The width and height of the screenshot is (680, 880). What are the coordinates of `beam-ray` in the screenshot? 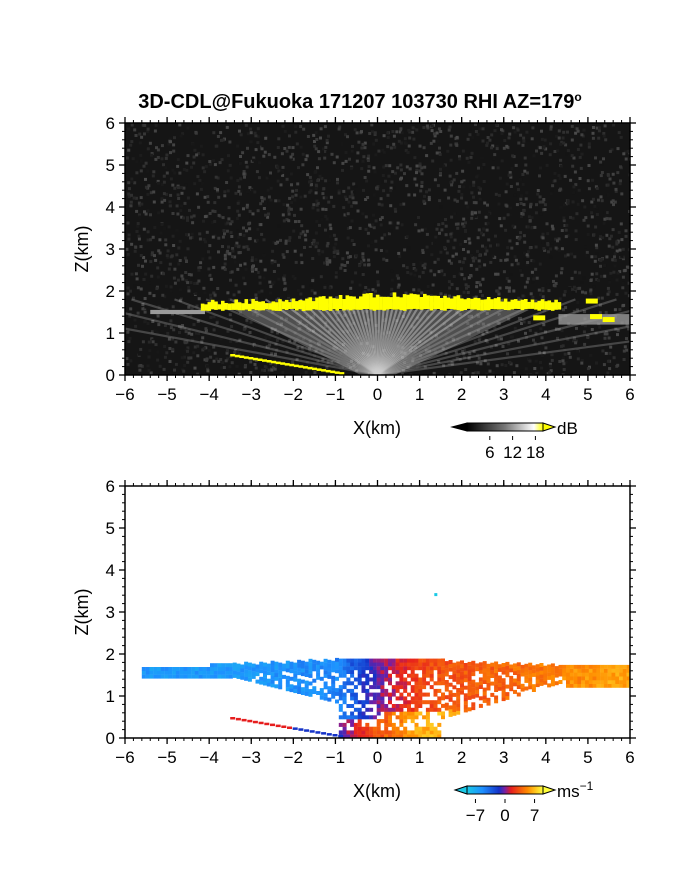 It's located at (368, 337).